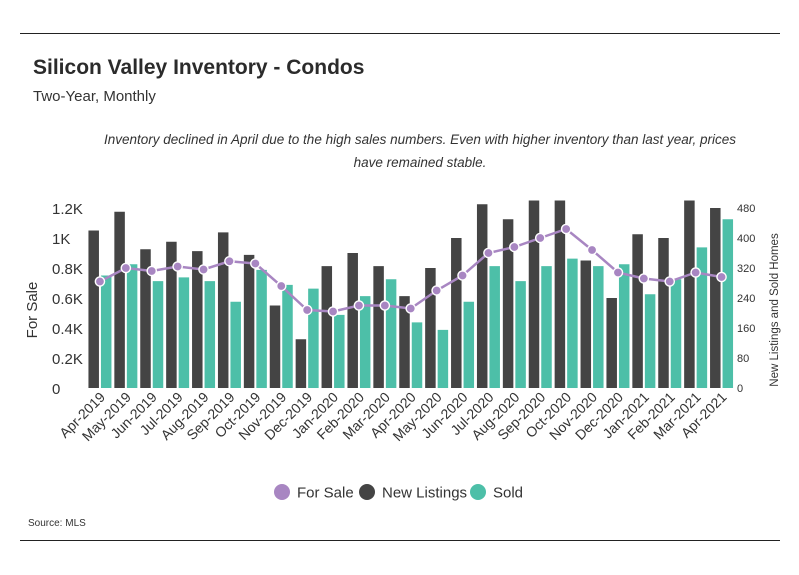 The height and width of the screenshot is (575, 799). I want to click on legend-item-for-sale: For Sale, so click(314, 493).